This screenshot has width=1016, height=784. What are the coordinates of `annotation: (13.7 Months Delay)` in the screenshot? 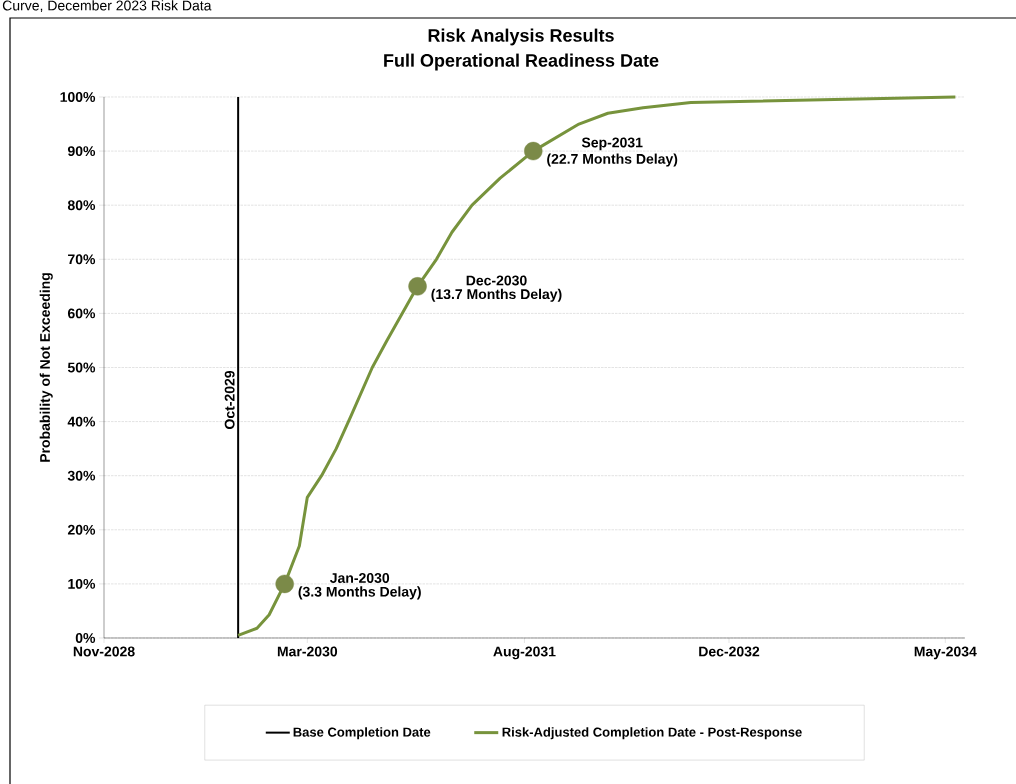 It's located at (496, 295).